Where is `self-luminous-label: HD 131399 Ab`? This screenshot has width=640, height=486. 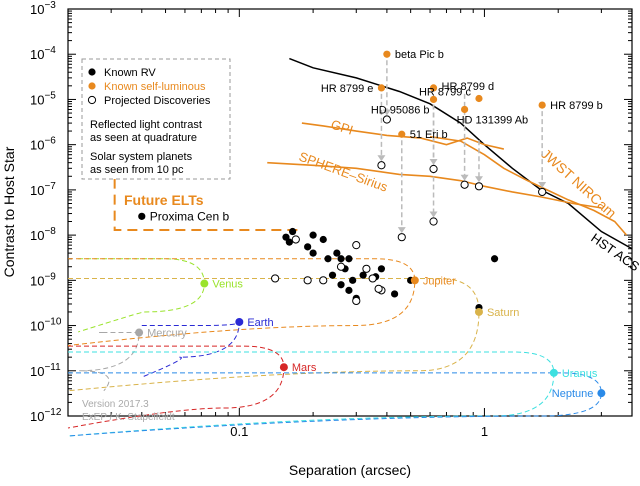
self-luminous-label: HD 131399 Ab is located at coordinates (493, 120).